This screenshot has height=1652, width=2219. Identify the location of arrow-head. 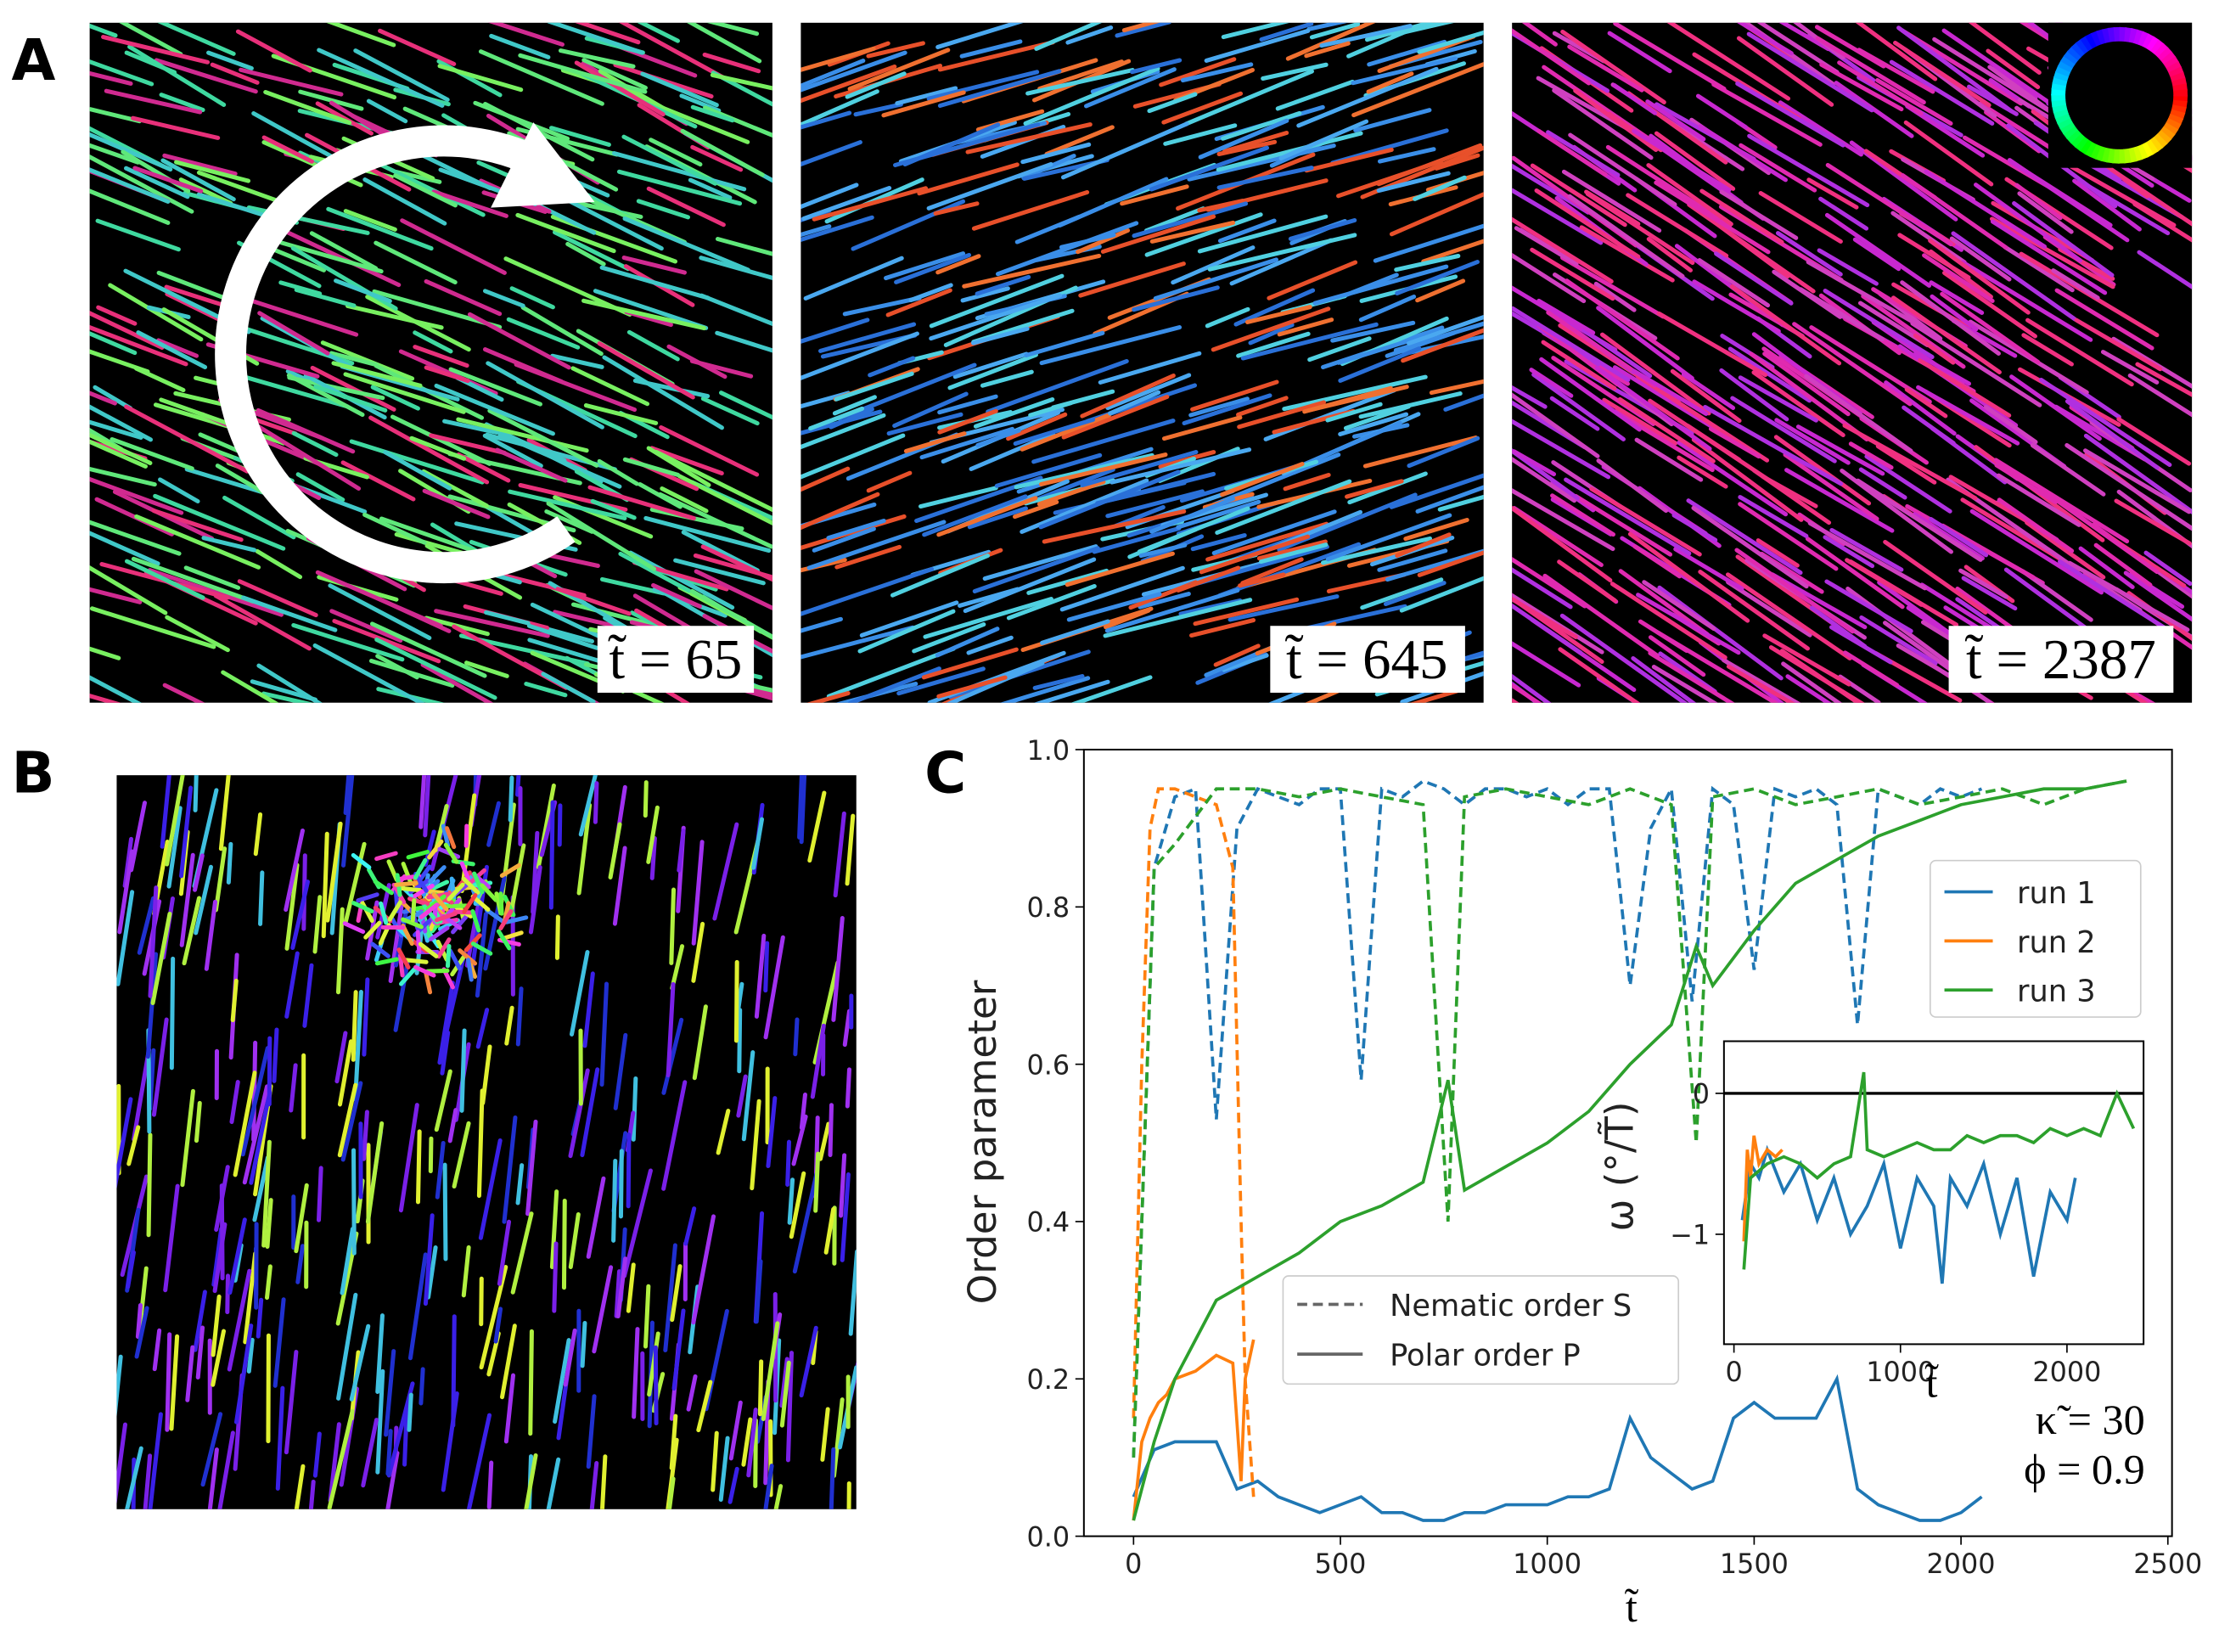
(543, 165).